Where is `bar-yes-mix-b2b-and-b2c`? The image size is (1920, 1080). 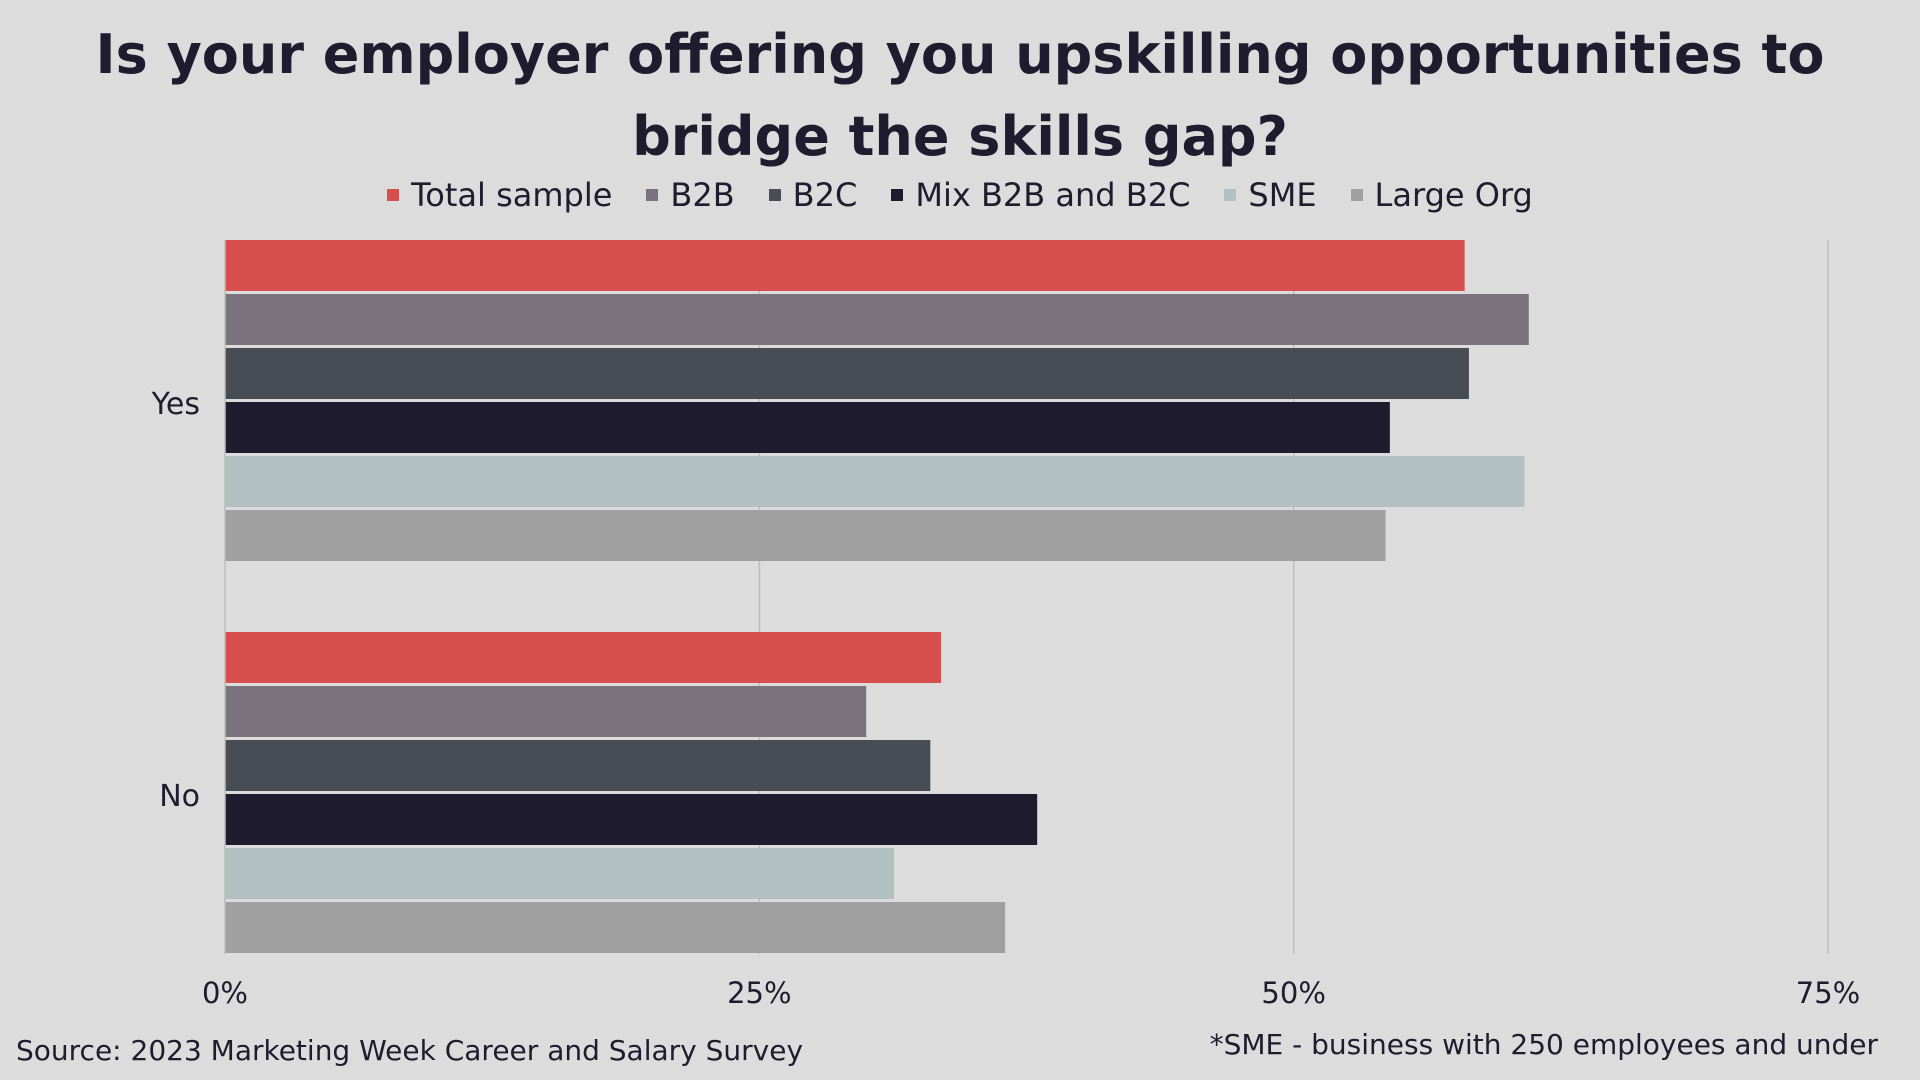 bar-yes-mix-b2b-and-b2c is located at coordinates (807, 427).